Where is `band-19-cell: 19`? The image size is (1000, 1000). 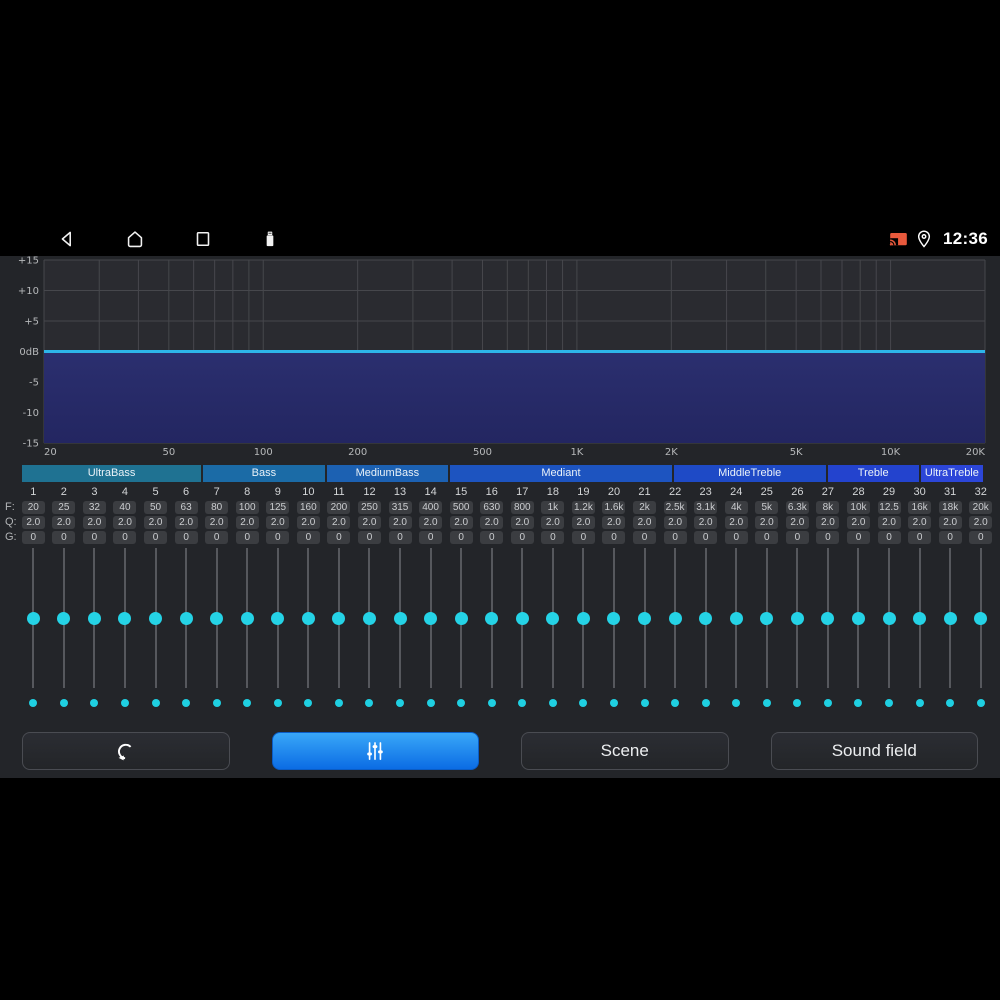
band-19-cell: 19 is located at coordinates (583, 492).